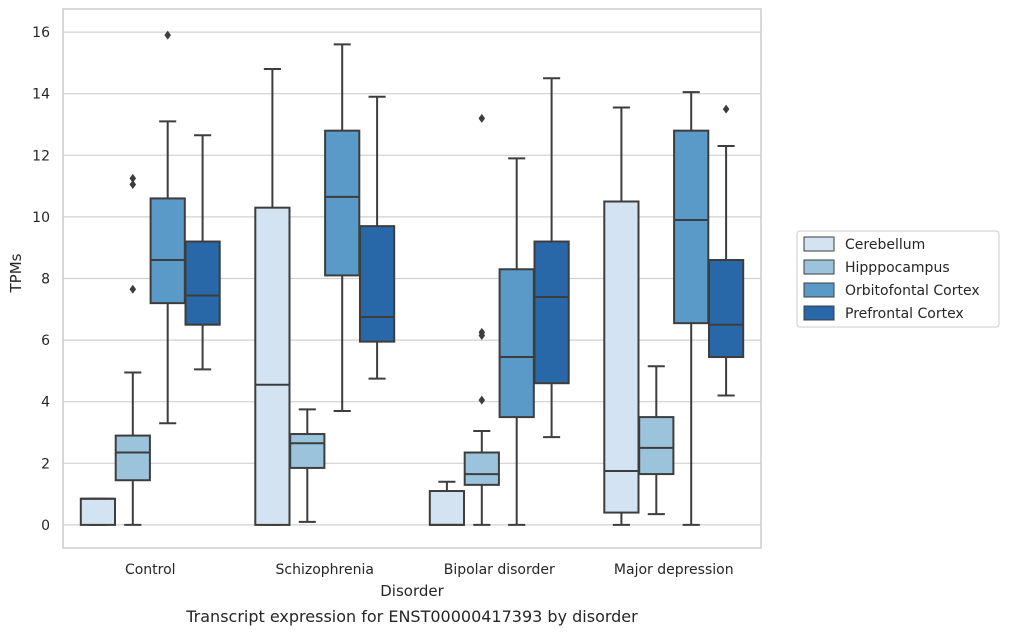  Describe the element at coordinates (674, 570) in the screenshot. I see `x-tick-label: Major depression` at that location.